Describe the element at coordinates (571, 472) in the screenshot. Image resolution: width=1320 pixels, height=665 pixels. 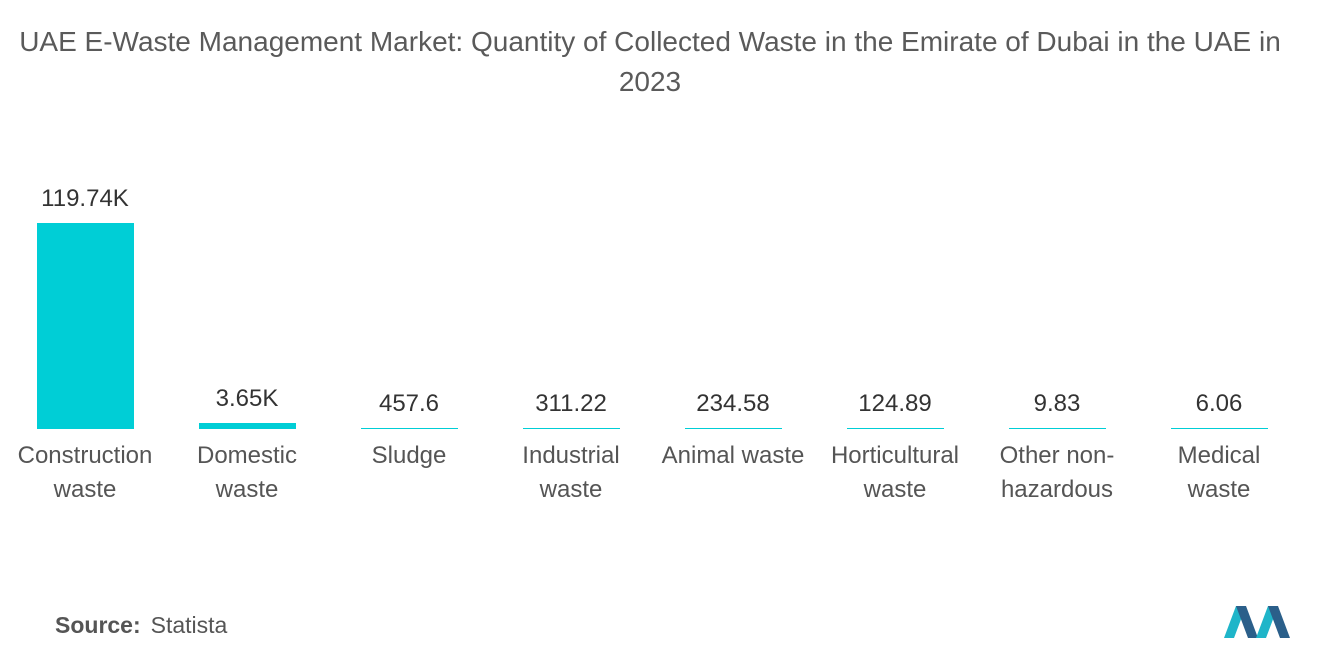
I see `x-tick-label: Industrial waste` at that location.